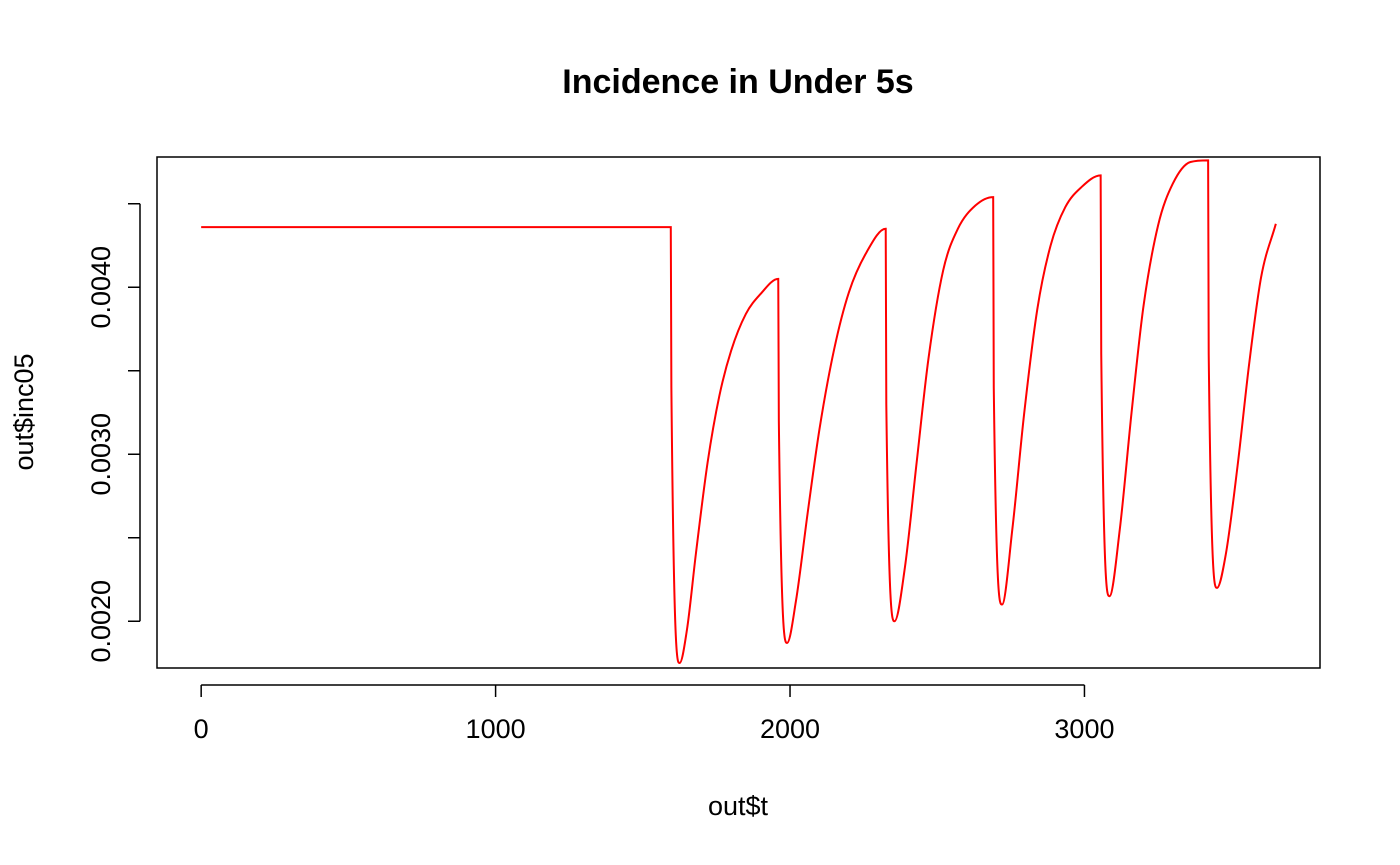  I want to click on y-tick-label: 0.0030, so click(101, 454).